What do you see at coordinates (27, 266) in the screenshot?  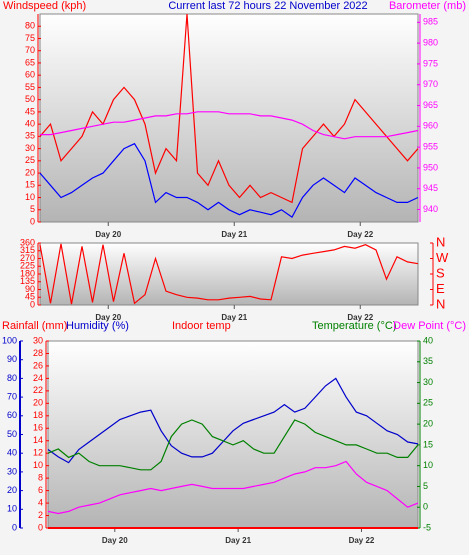 I see `y-tick-label: 225` at bounding box center [27, 266].